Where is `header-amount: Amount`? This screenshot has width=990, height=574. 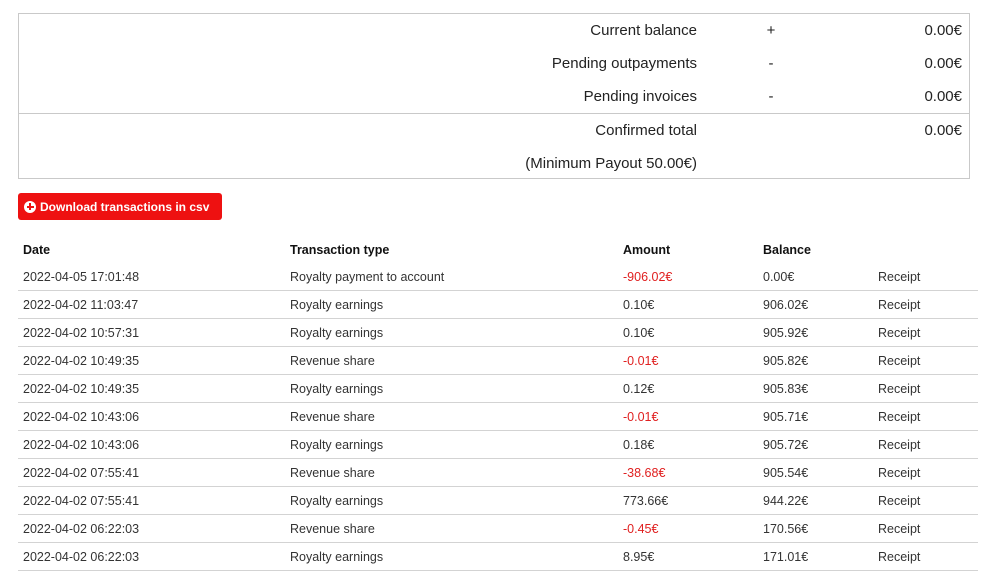
header-amount: Amount is located at coordinates (647, 250).